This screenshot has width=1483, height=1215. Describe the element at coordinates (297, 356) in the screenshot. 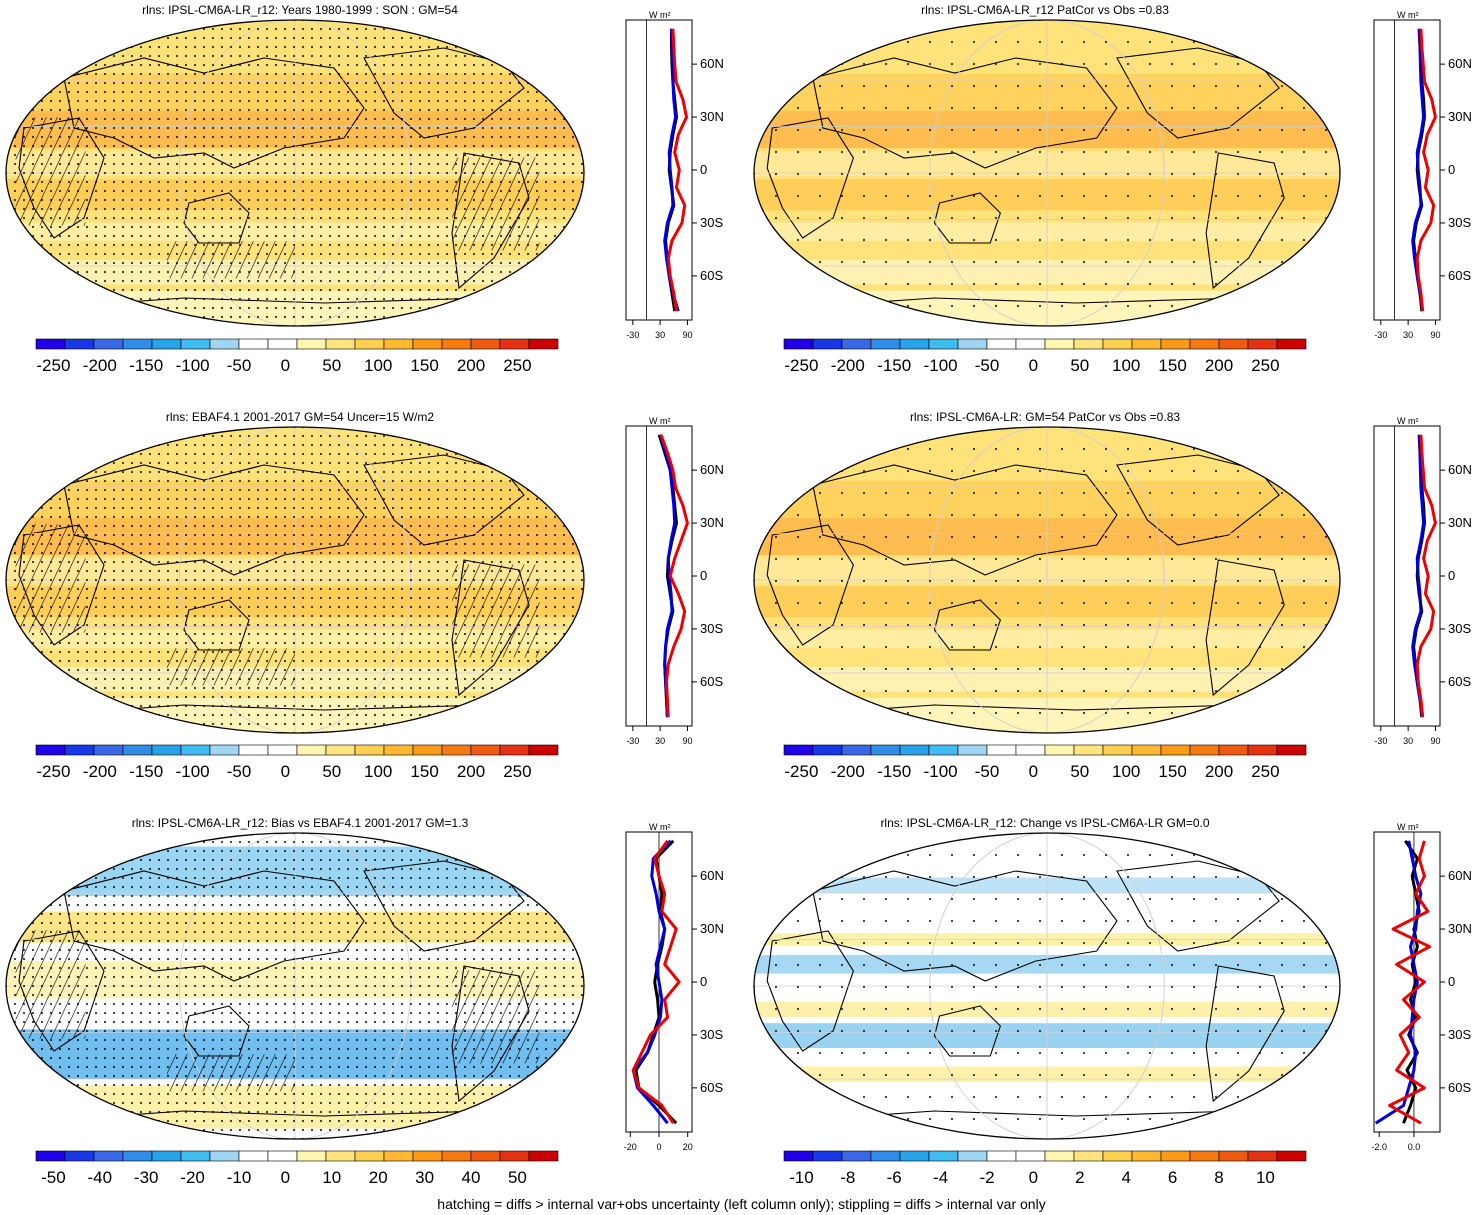

I see `colorbar-1: -250 -200 -150 -100 -50 0 50 100 150 200 250` at that location.